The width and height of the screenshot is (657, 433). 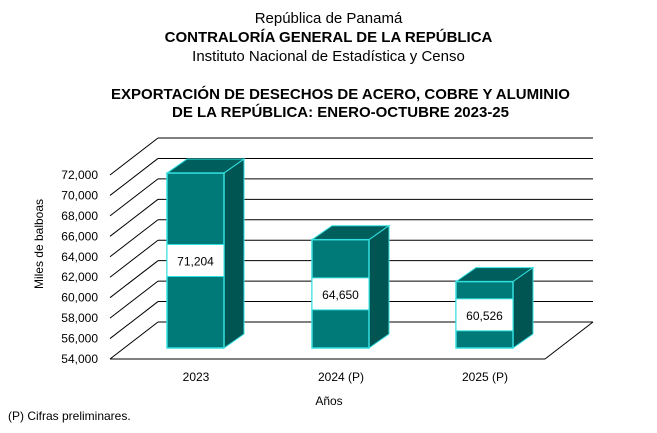 What do you see at coordinates (340, 112) in the screenshot?
I see `chart-title-line2: DE LA REPÚBLICA: ENERO-OCTUBRE 2023-25` at bounding box center [340, 112].